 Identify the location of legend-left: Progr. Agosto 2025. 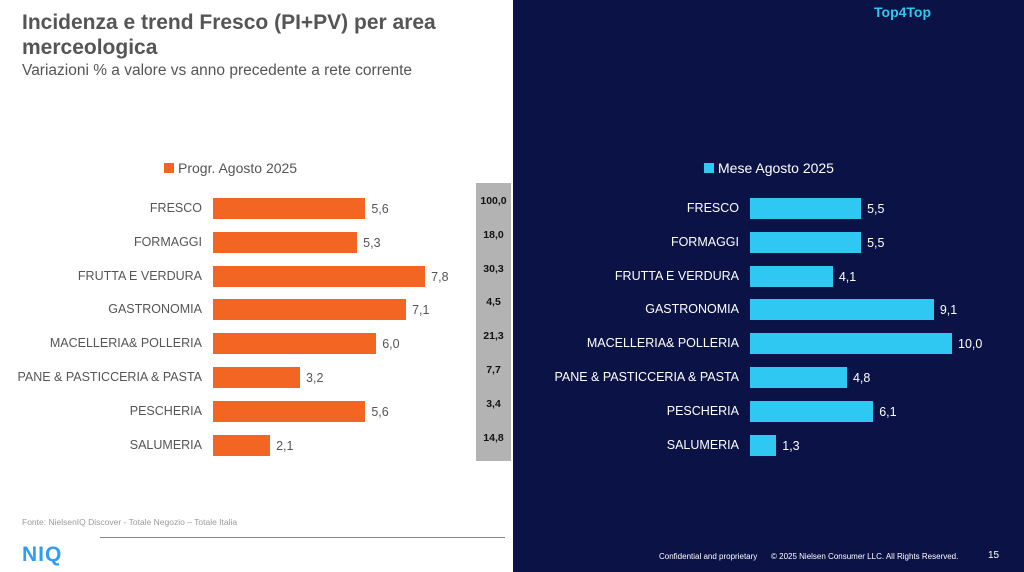
(230, 168).